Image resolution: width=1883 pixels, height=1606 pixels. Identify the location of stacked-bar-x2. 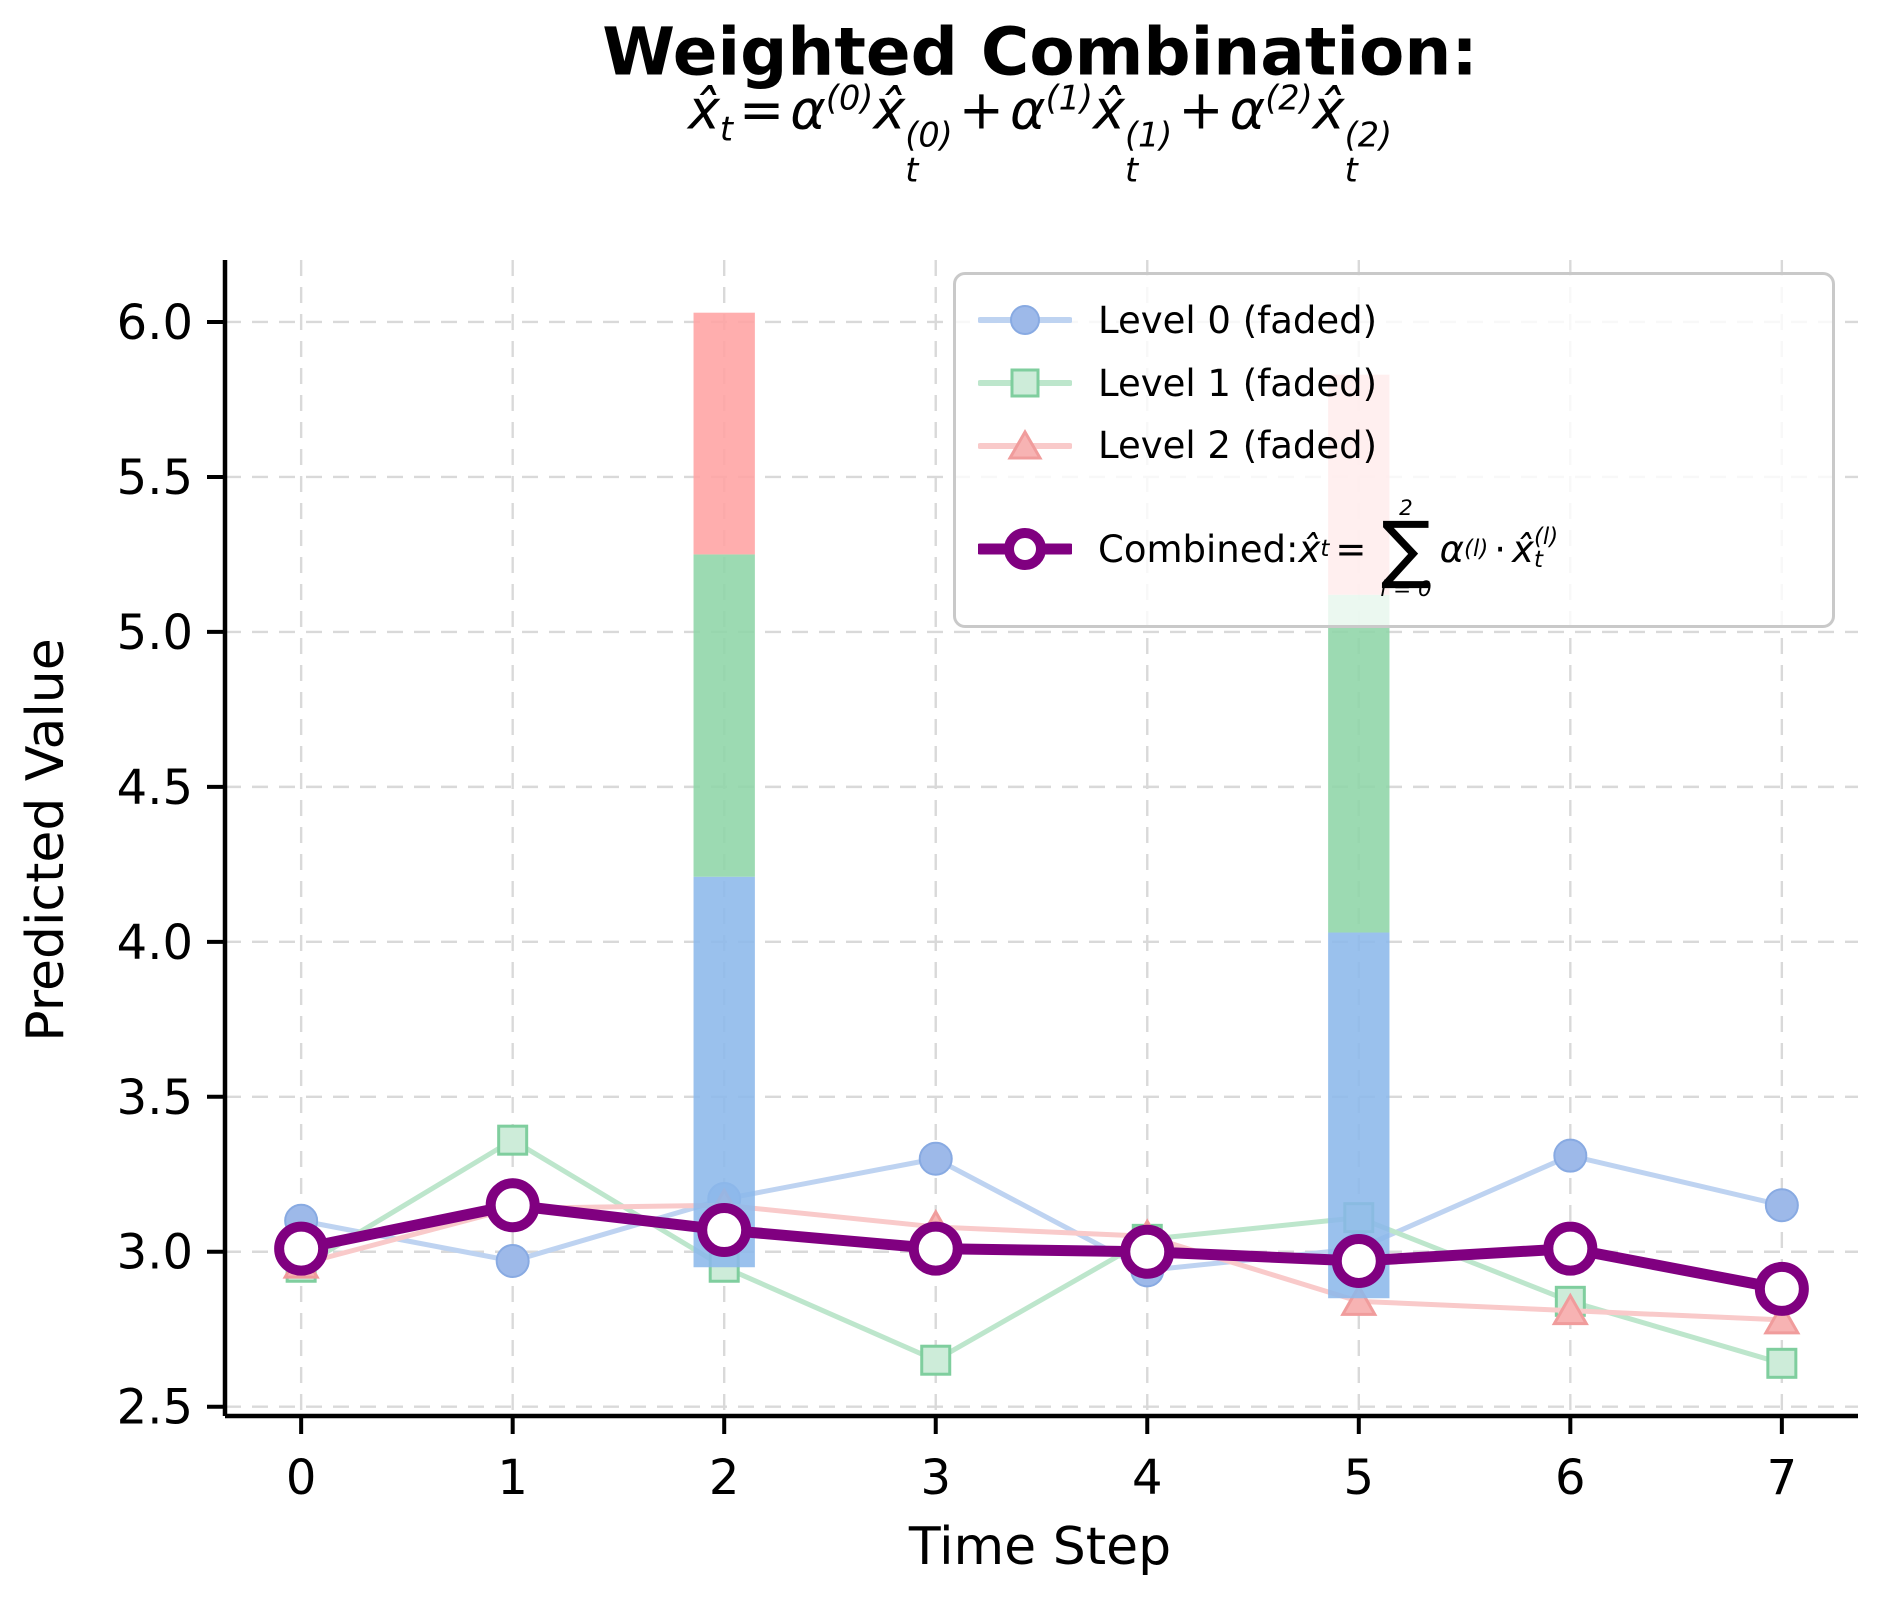
(724, 790).